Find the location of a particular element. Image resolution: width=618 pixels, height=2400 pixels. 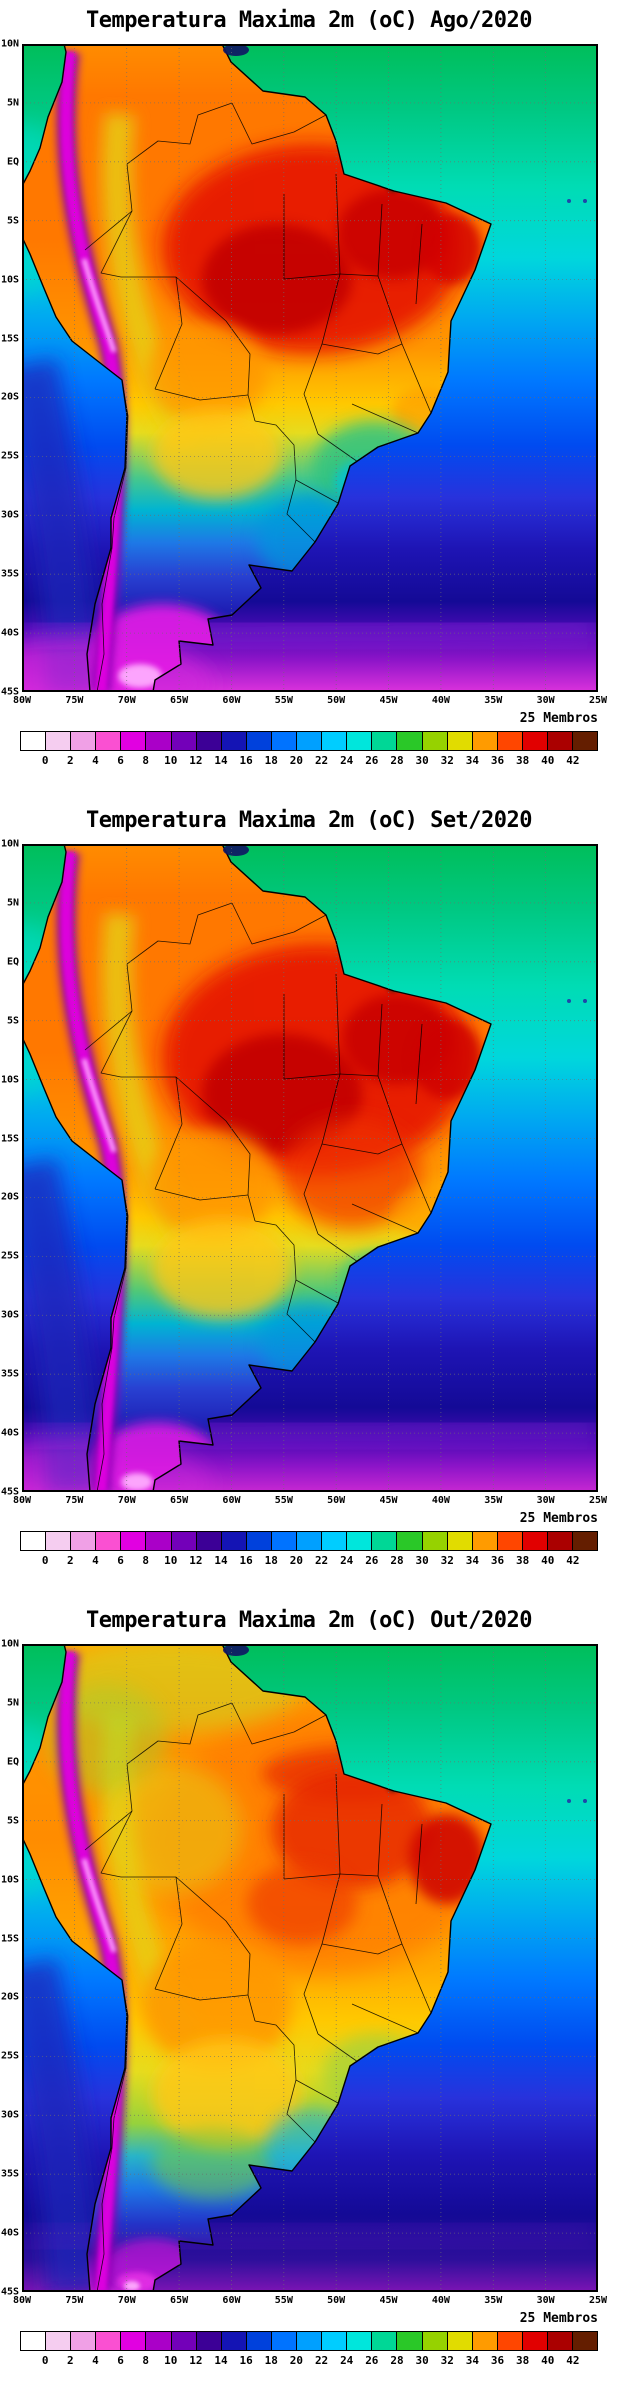

lon-tick-label: 40W is located at coordinates (440, 2300).